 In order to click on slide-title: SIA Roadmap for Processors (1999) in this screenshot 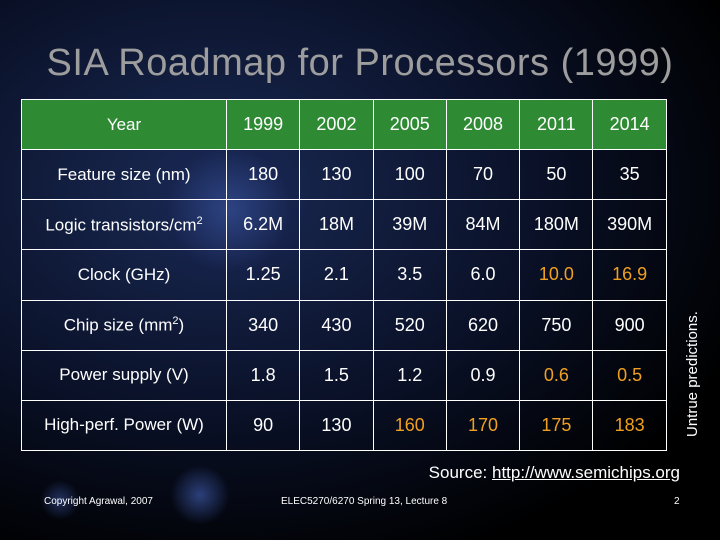, I will do `click(360, 63)`.